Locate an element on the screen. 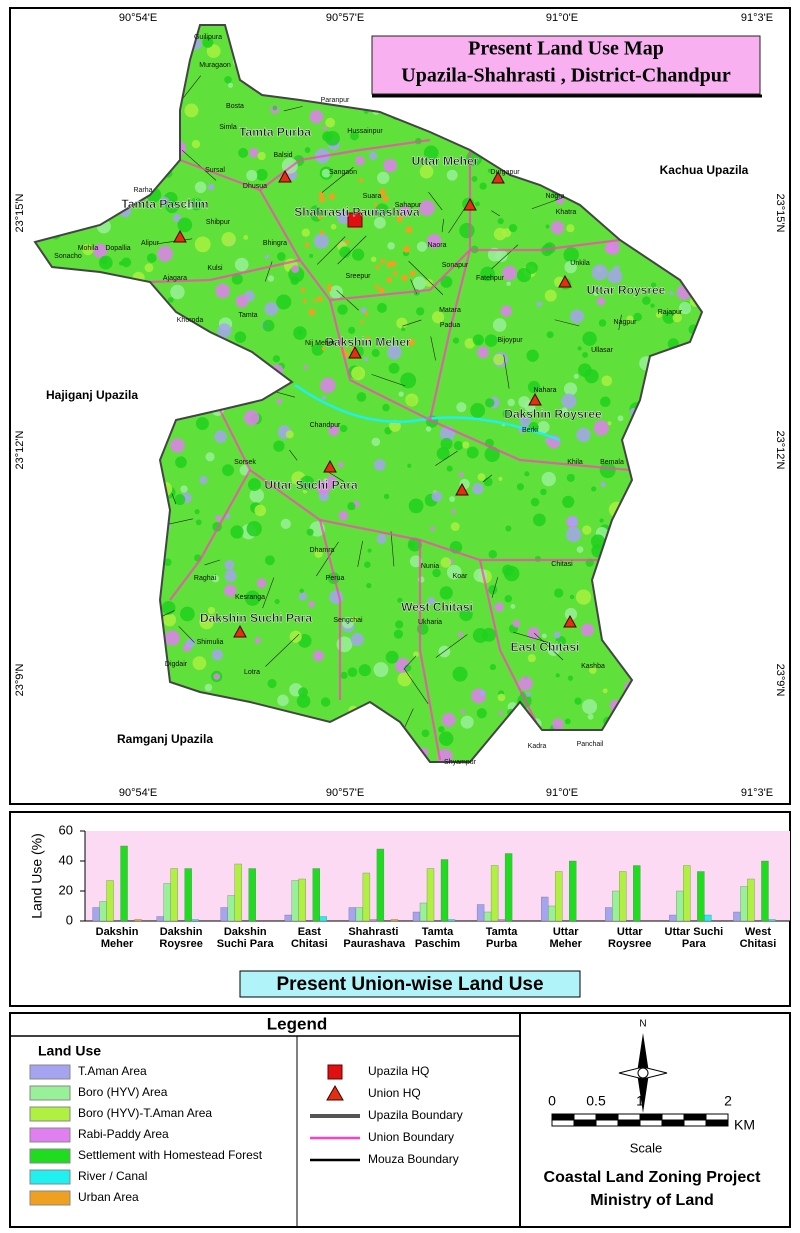 The width and height of the screenshot is (800, 1233). union-label: Tamta Purba is located at coordinates (275, 132).